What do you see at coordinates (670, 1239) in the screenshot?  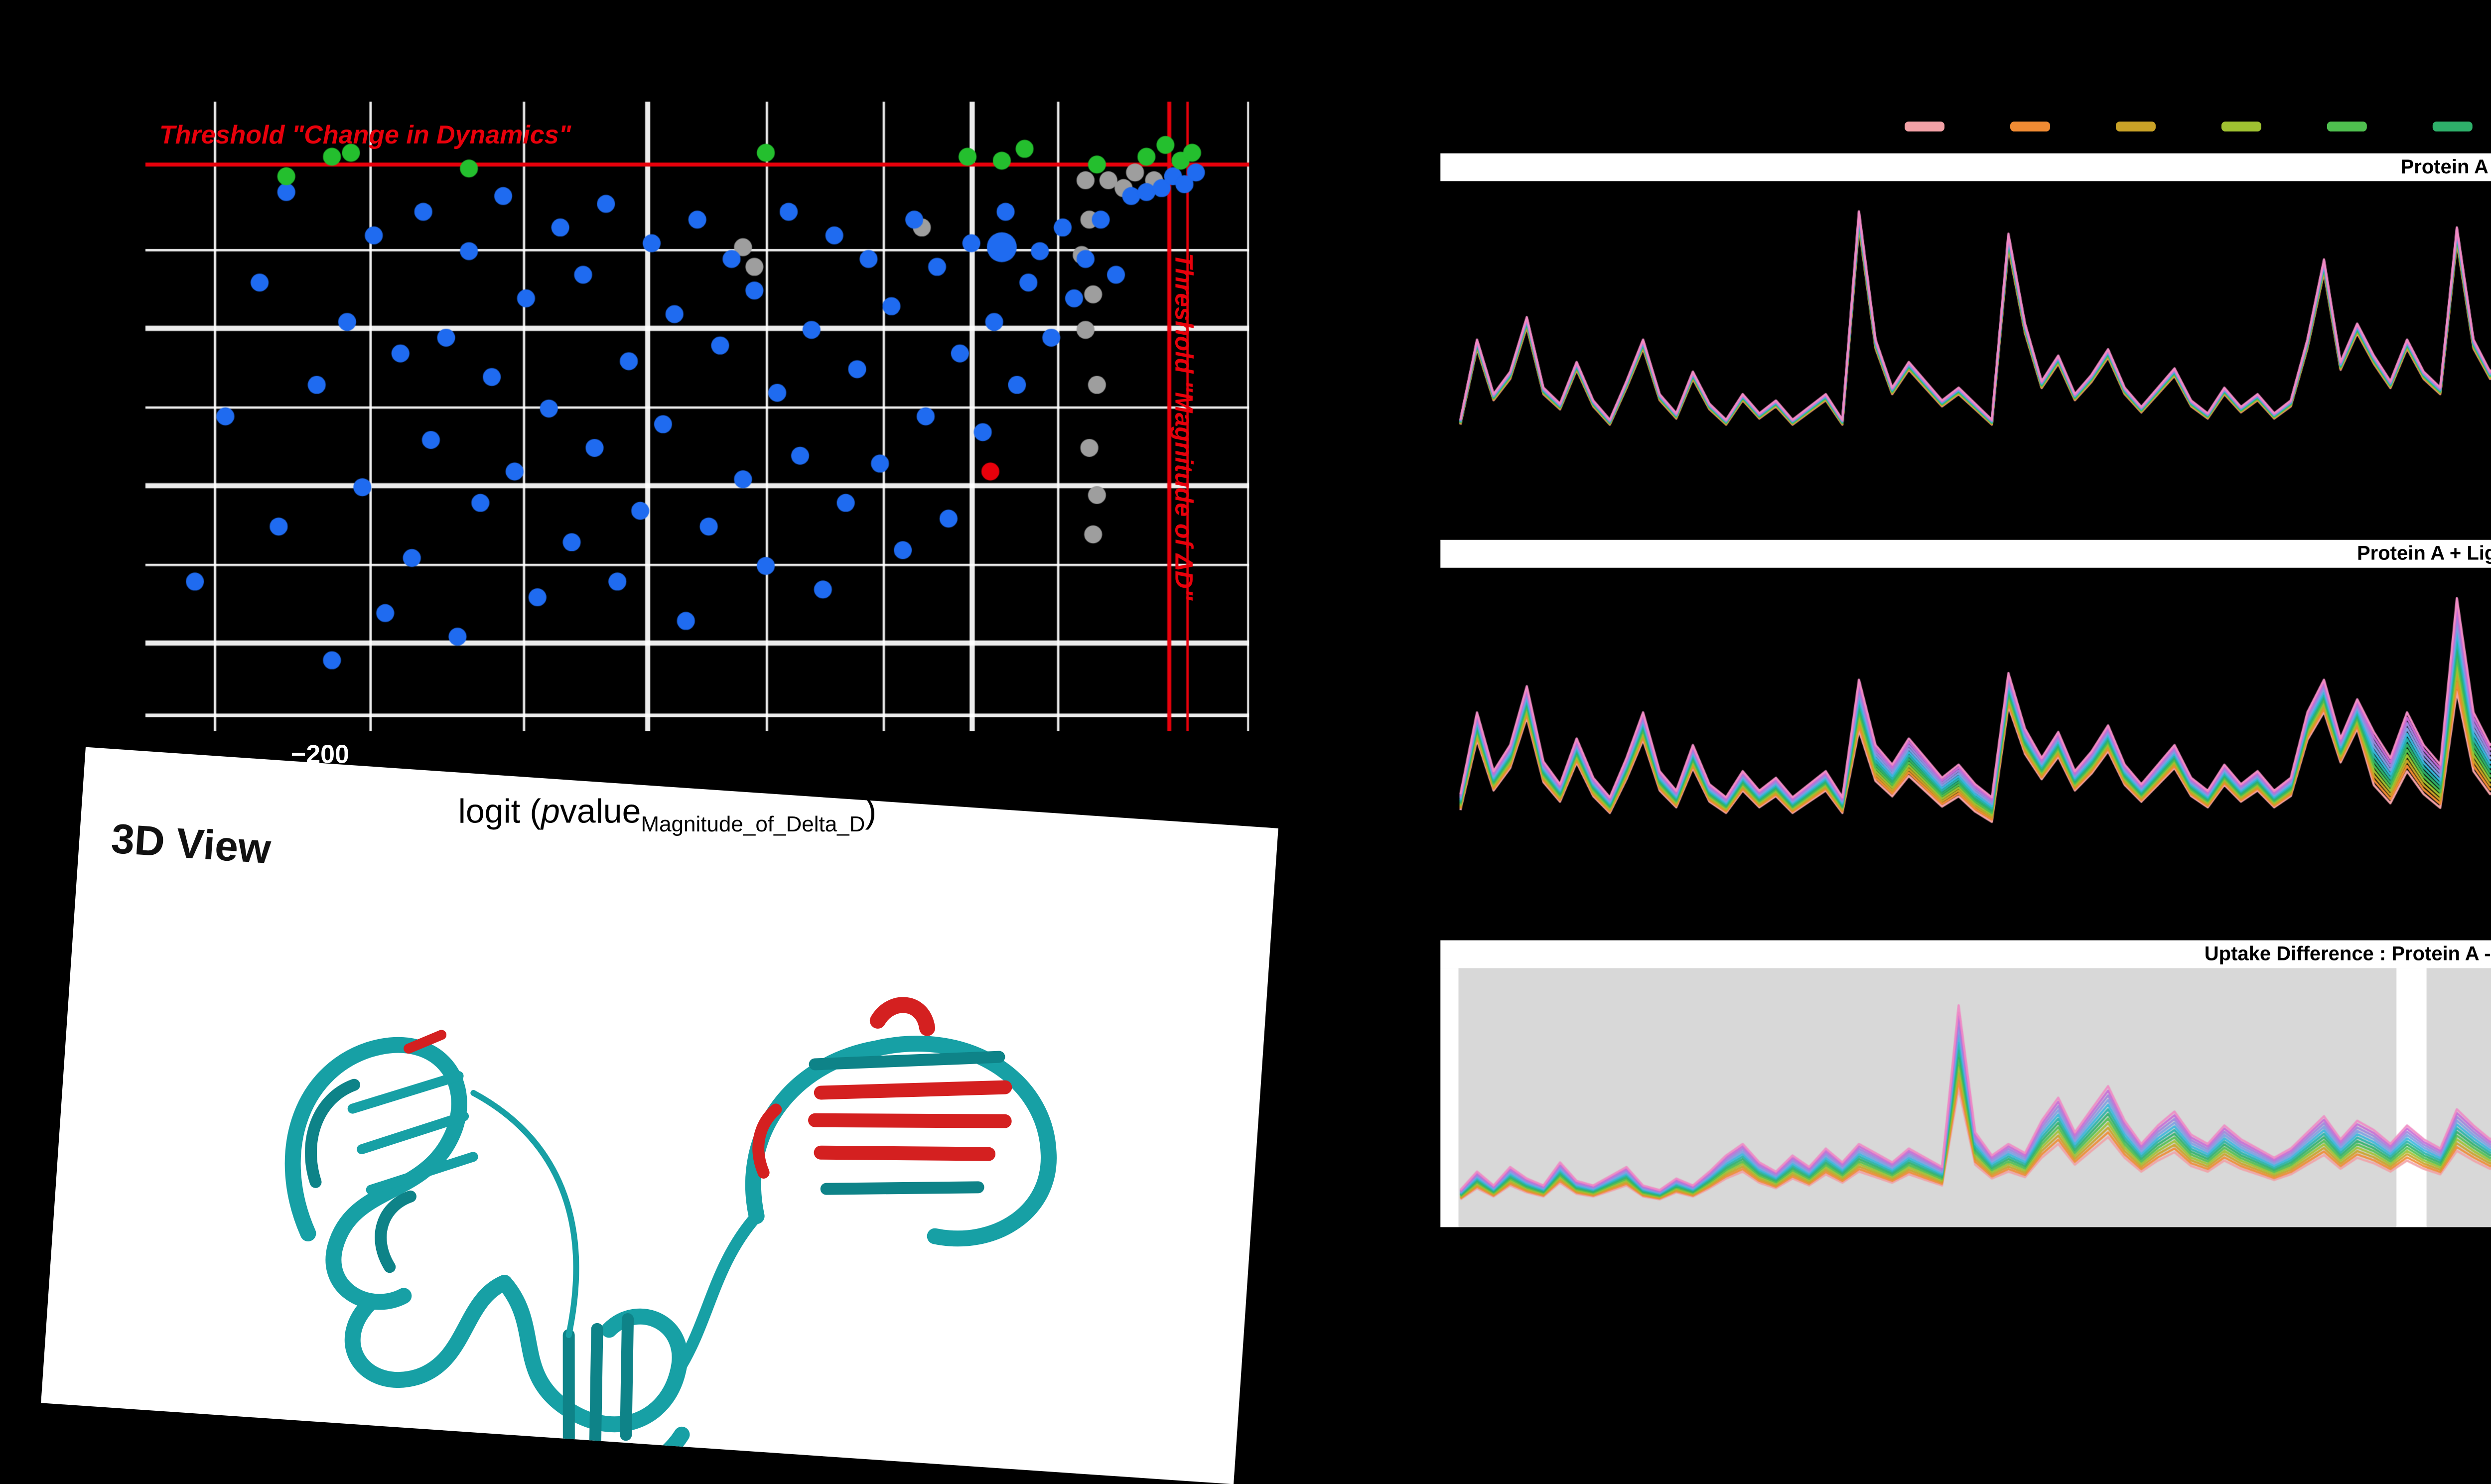 I see `protein-ribbon-graphic` at bounding box center [670, 1239].